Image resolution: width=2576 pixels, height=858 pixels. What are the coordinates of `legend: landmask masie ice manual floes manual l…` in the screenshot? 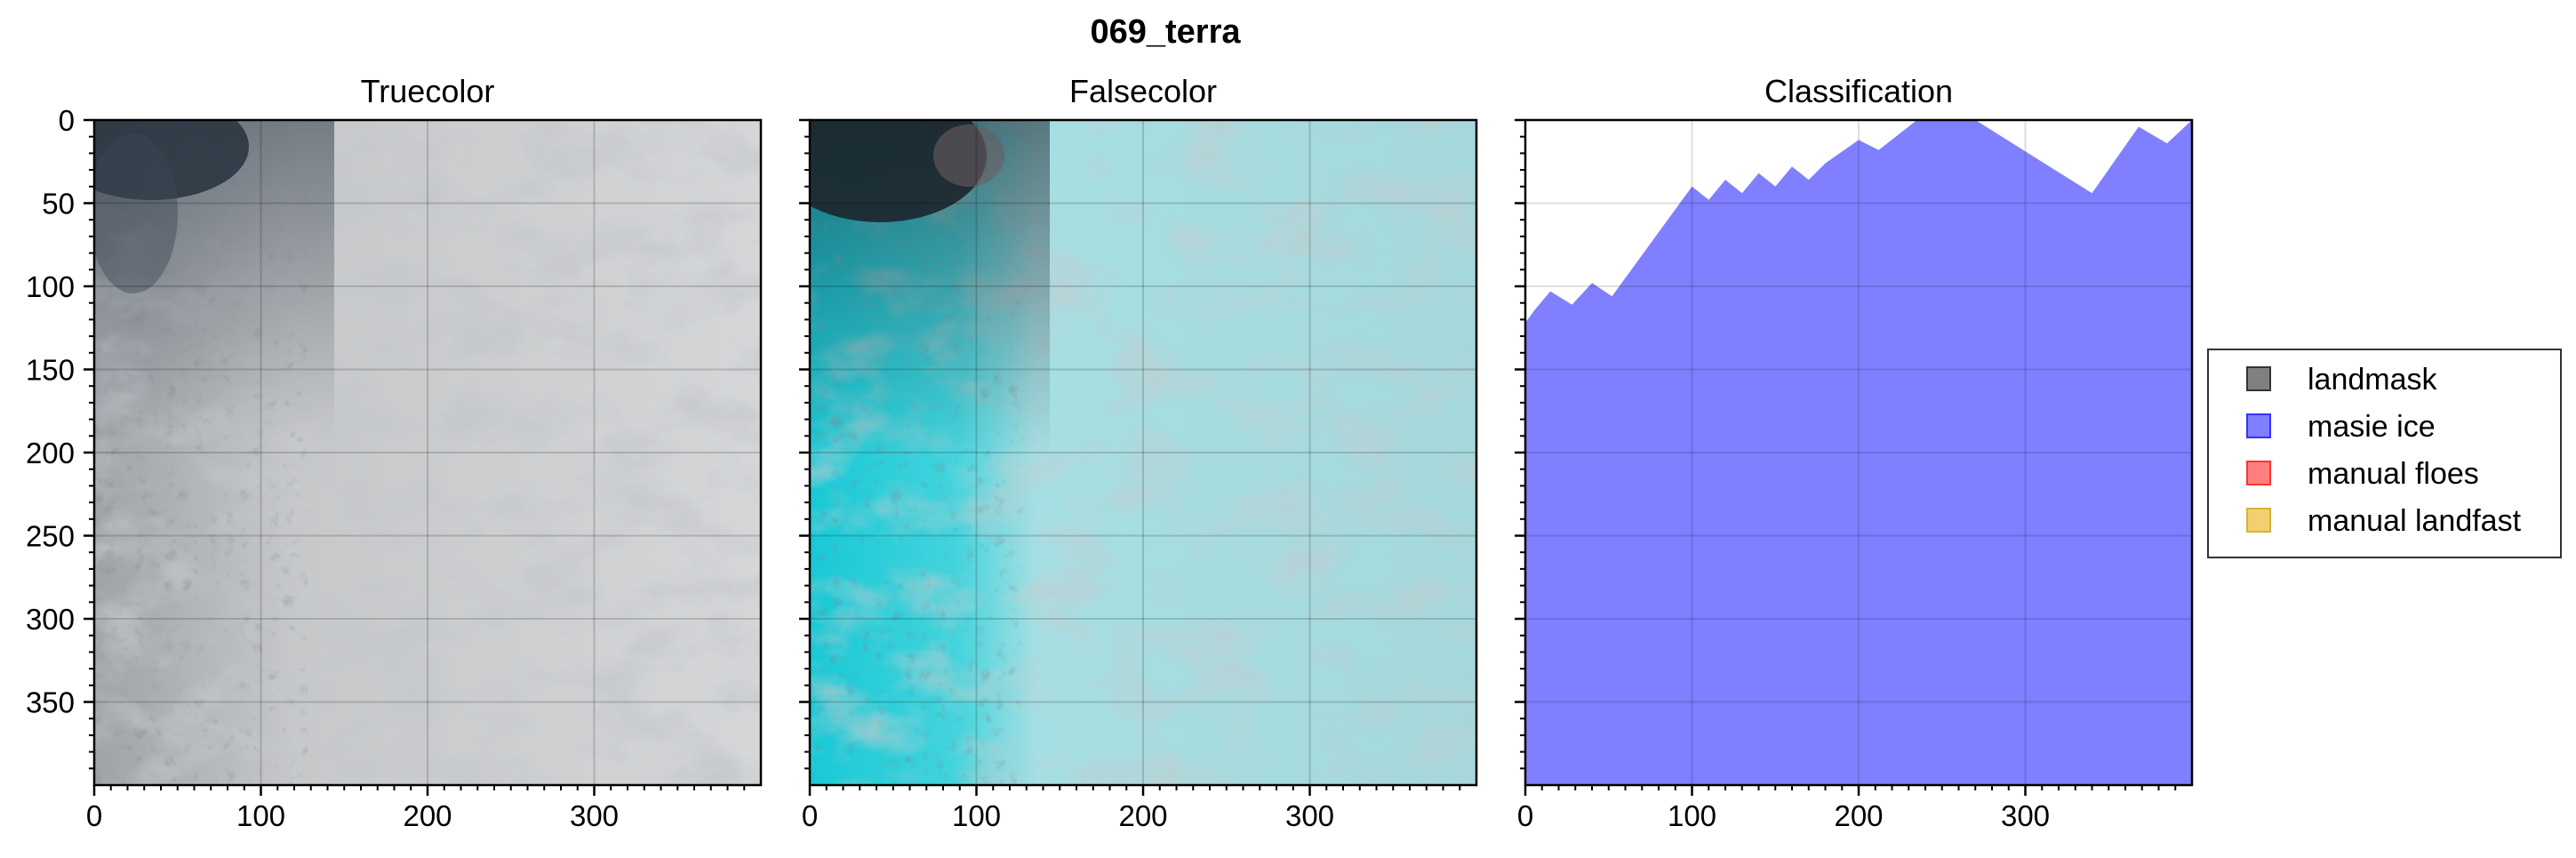 It's located at (2384, 453).